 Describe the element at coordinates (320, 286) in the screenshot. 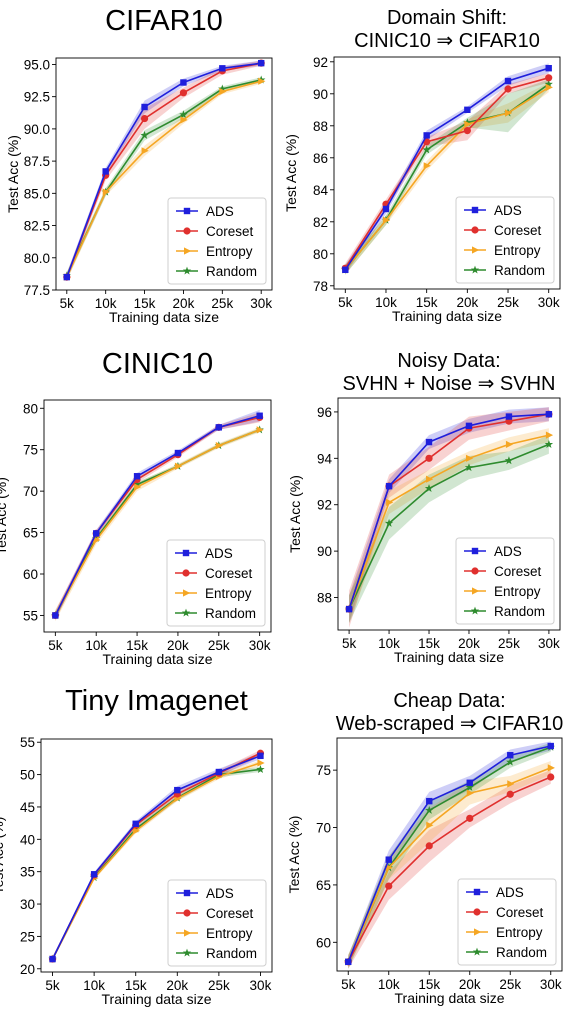

I see `y-tick-label: 78` at that location.